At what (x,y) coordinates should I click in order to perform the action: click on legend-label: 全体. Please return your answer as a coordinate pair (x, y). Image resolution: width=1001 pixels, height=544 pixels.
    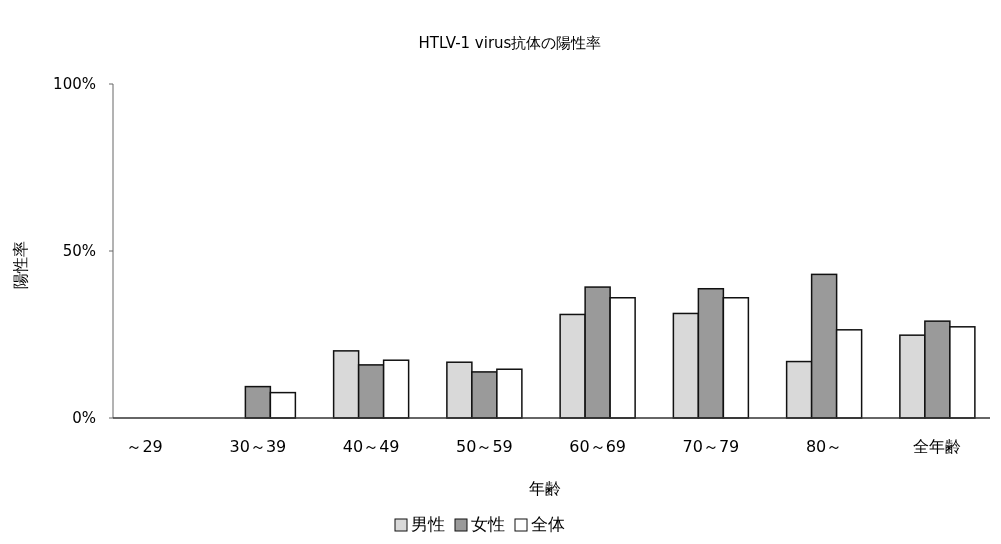
    Looking at the image, I should click on (548, 524).